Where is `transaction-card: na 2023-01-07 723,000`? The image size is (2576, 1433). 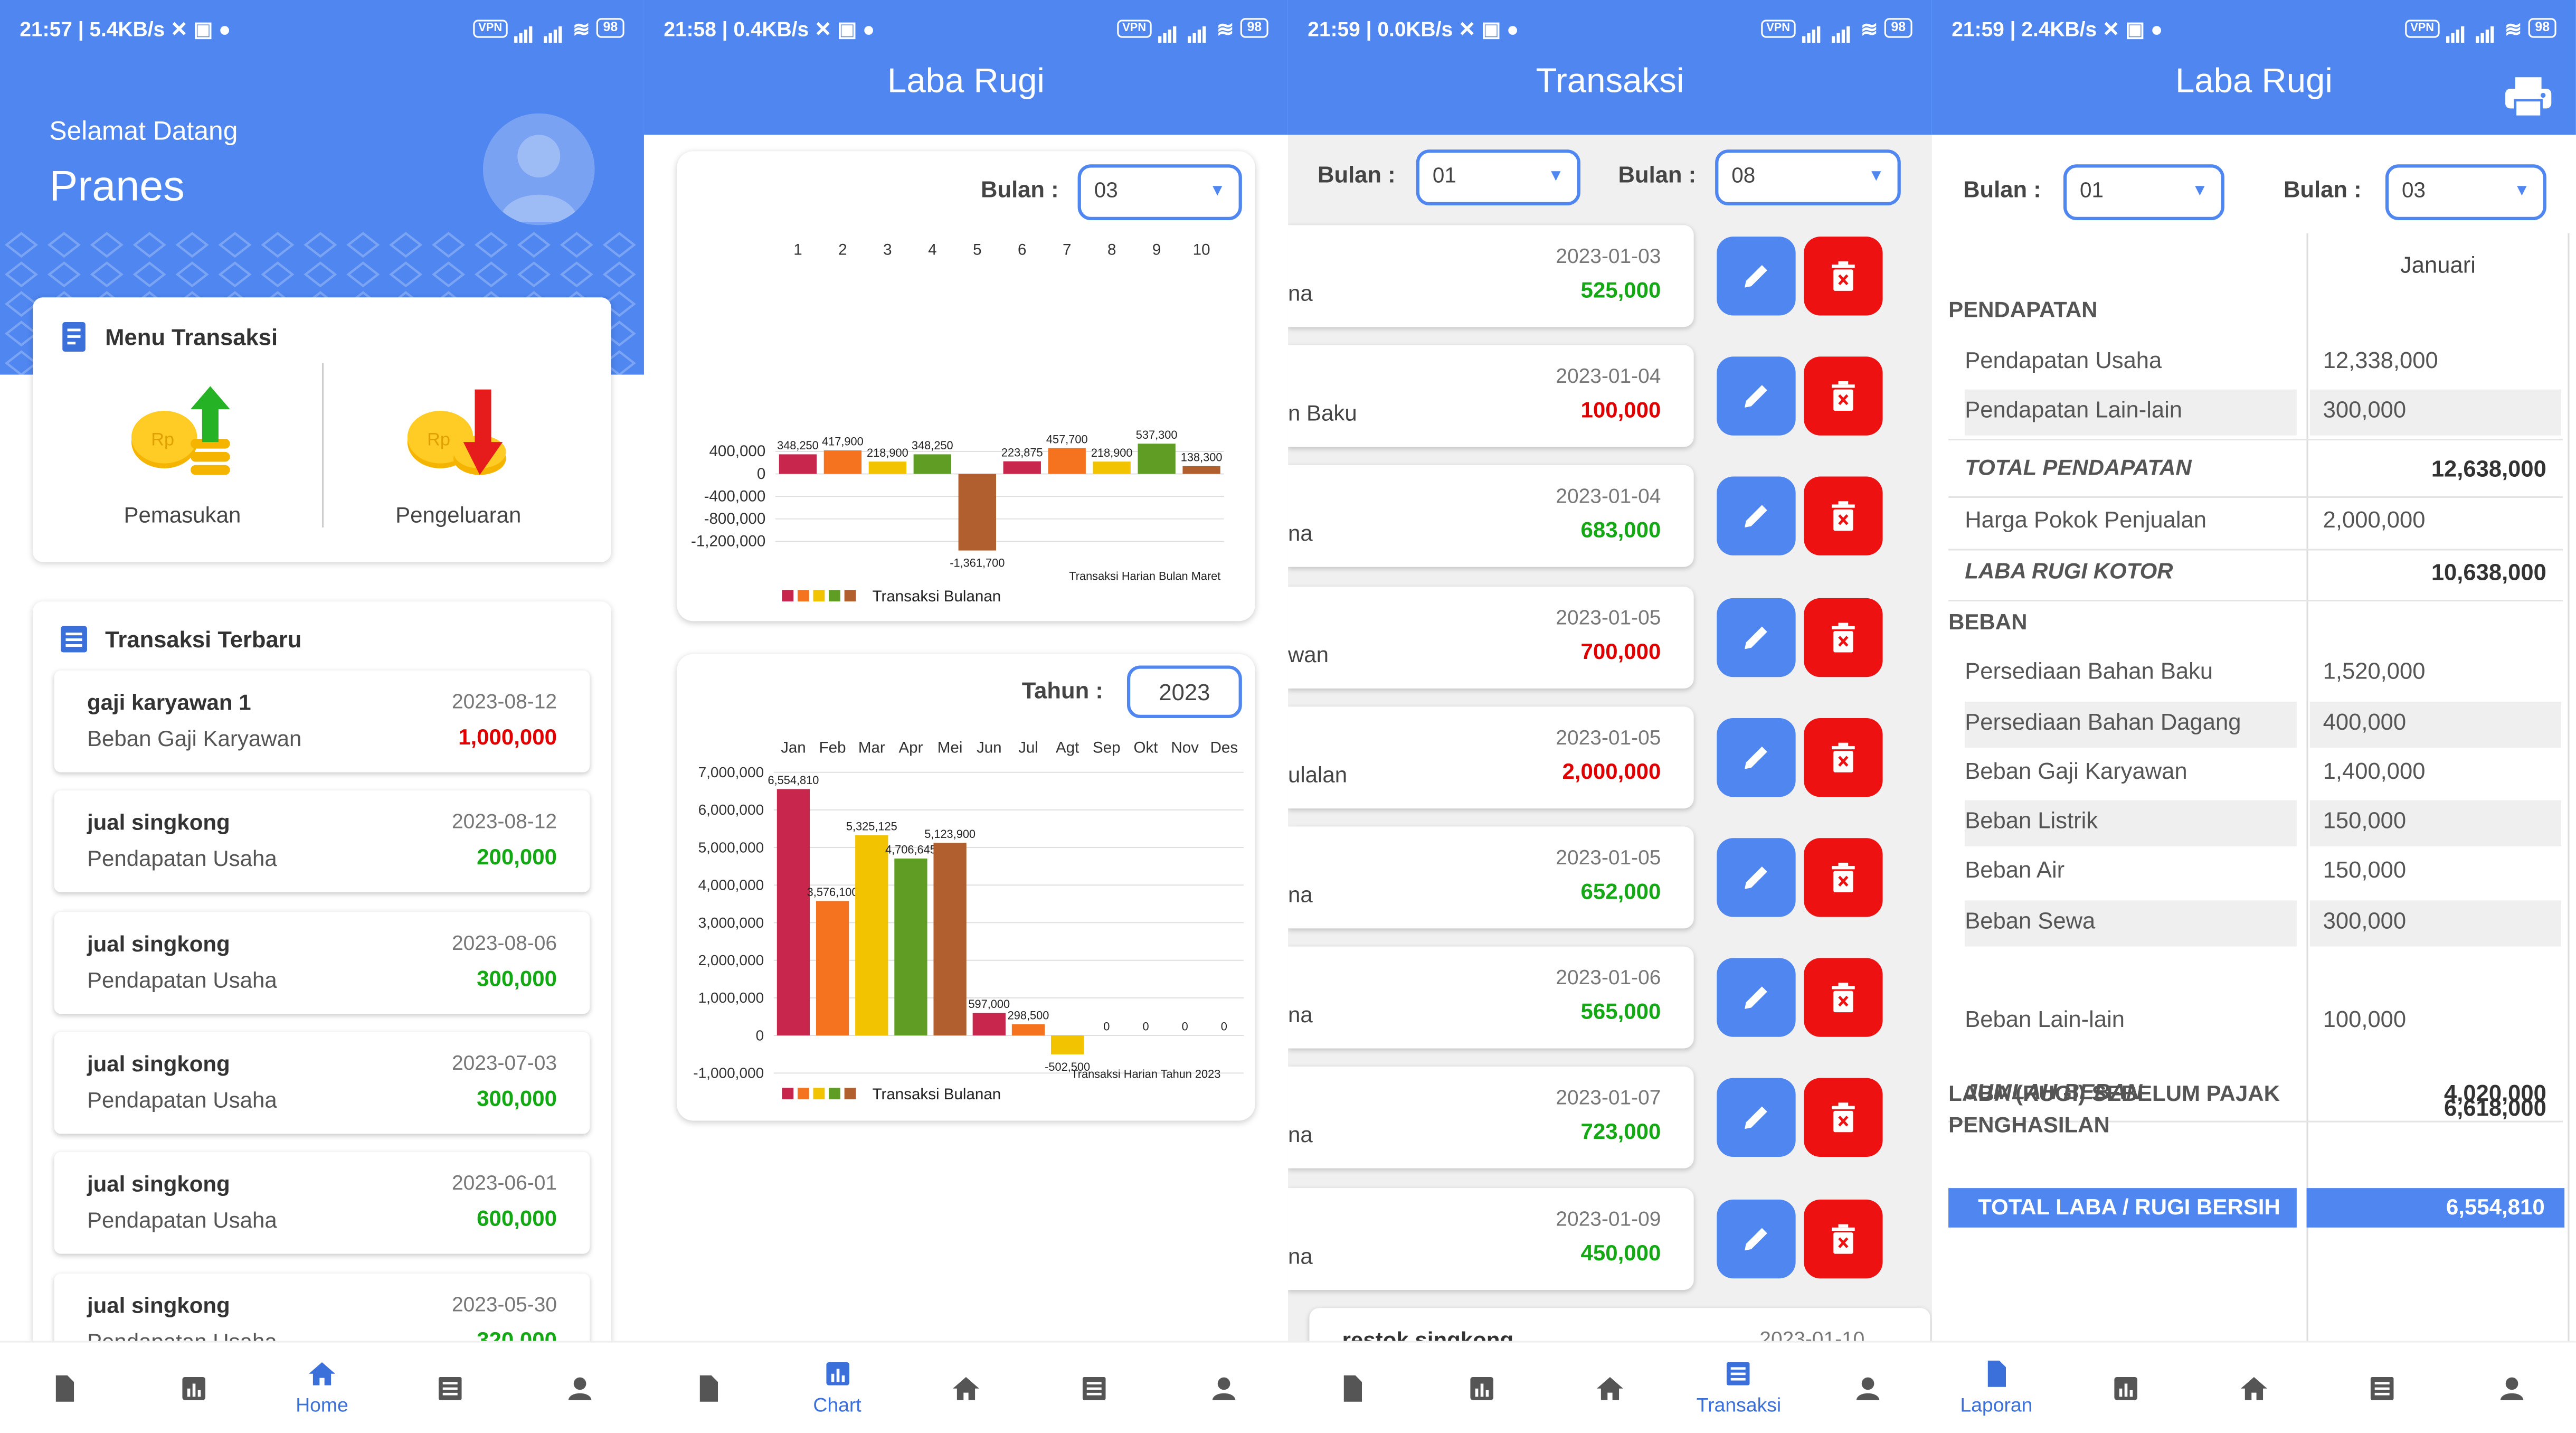
transaction-card: na 2023-01-07 723,000 is located at coordinates (1491, 1118).